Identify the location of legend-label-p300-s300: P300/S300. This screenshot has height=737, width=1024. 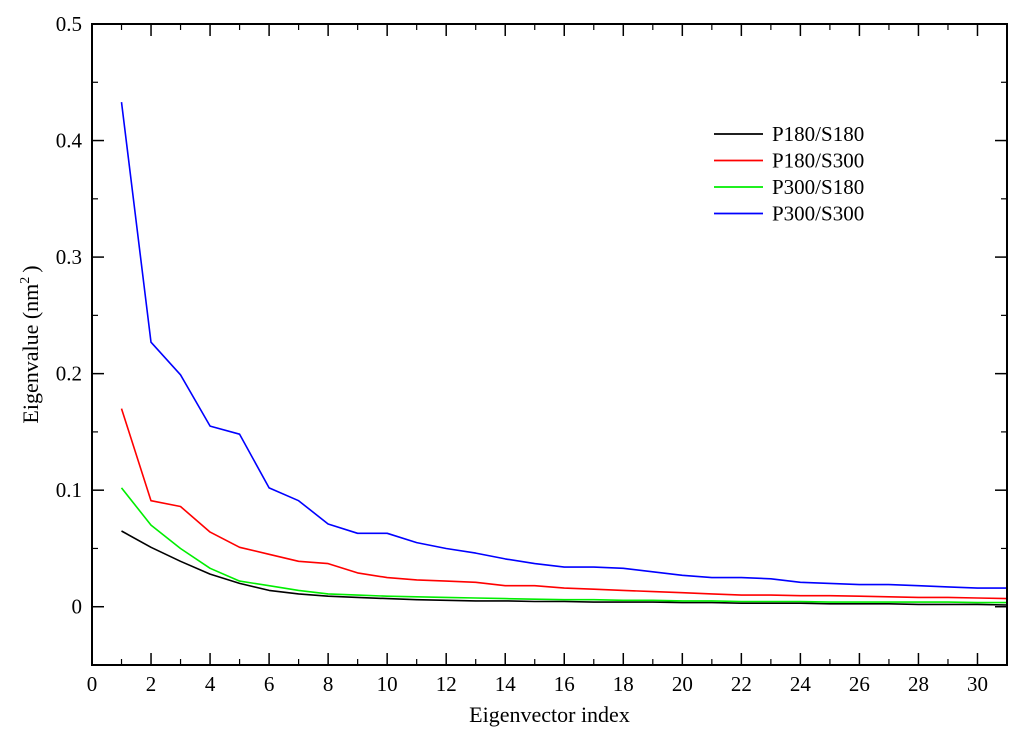
(818, 214).